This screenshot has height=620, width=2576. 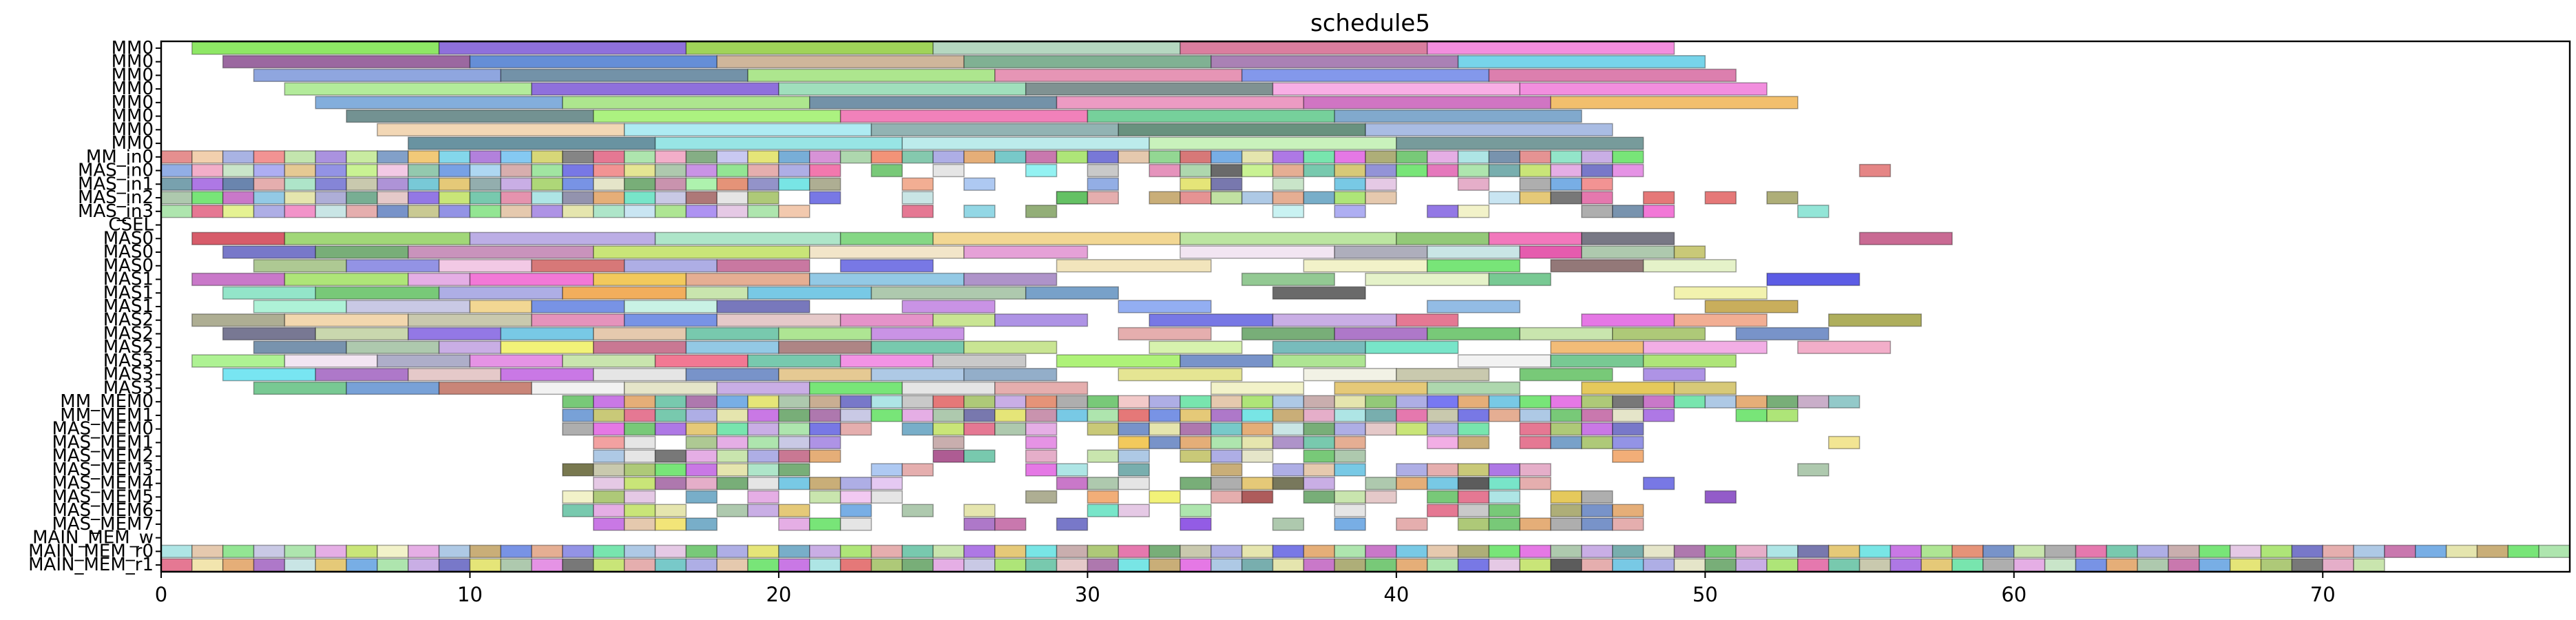 I want to click on x-tick-label: 50, so click(x=1705, y=594).